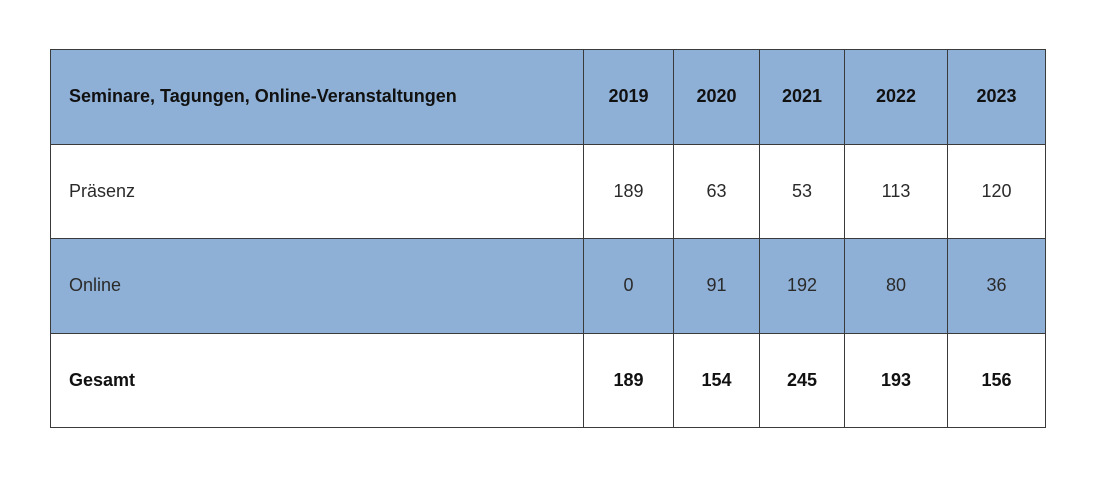 The image size is (1100, 486). What do you see at coordinates (896, 286) in the screenshot?
I see `cell-value: 80` at bounding box center [896, 286].